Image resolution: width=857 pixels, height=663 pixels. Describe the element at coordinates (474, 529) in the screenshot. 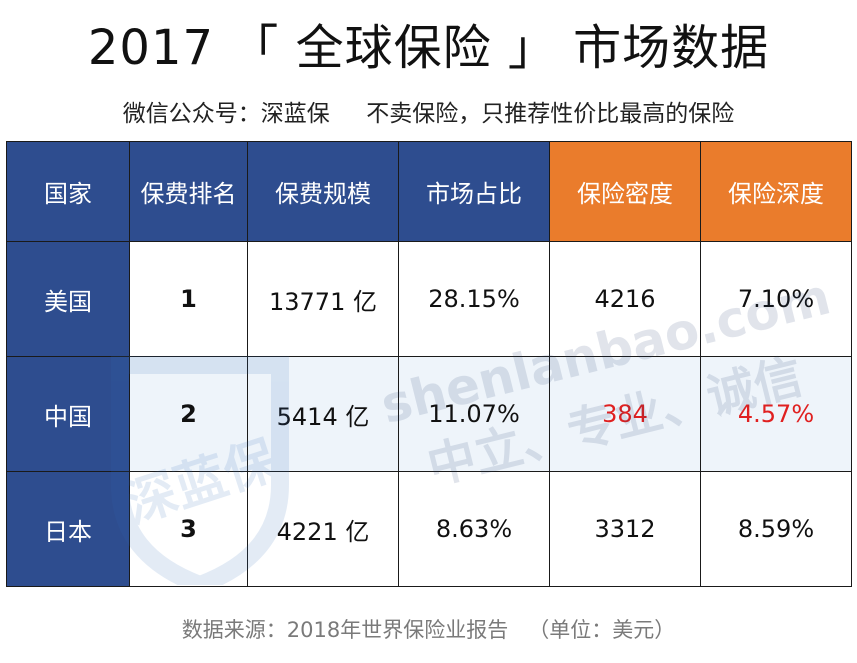

I see `share-cell: 8.63%` at that location.